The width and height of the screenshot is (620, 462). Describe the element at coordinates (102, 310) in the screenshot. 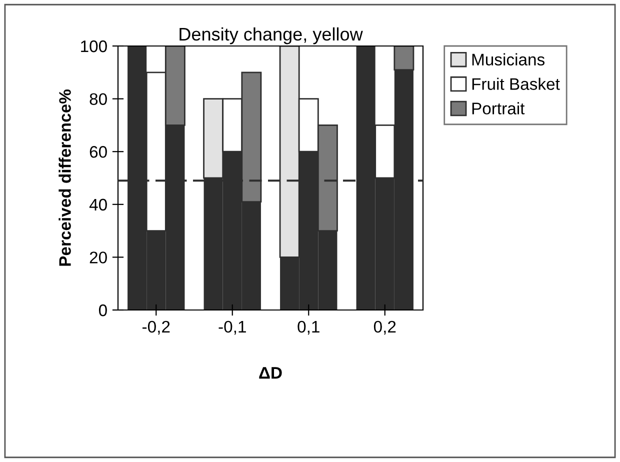

I see `y-tick-label: 0` at that location.